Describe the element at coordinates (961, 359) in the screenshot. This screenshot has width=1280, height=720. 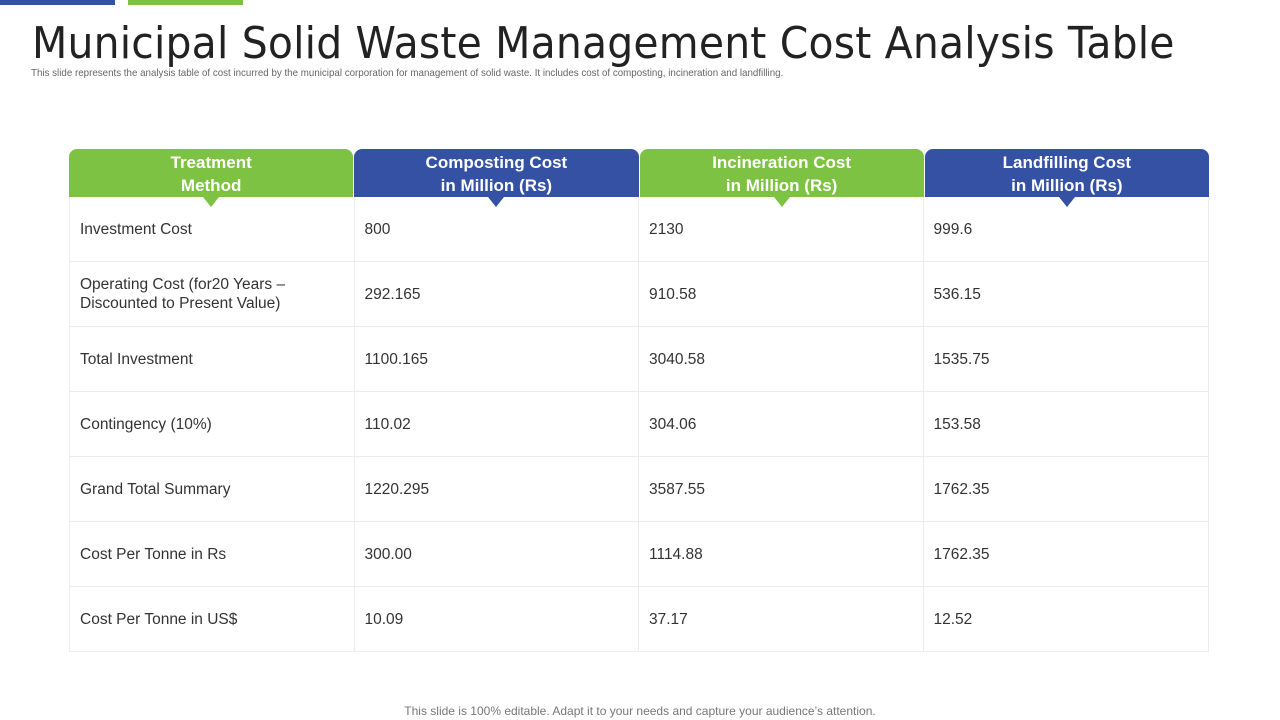
I see `landfilling-value: 1535.75` at that location.